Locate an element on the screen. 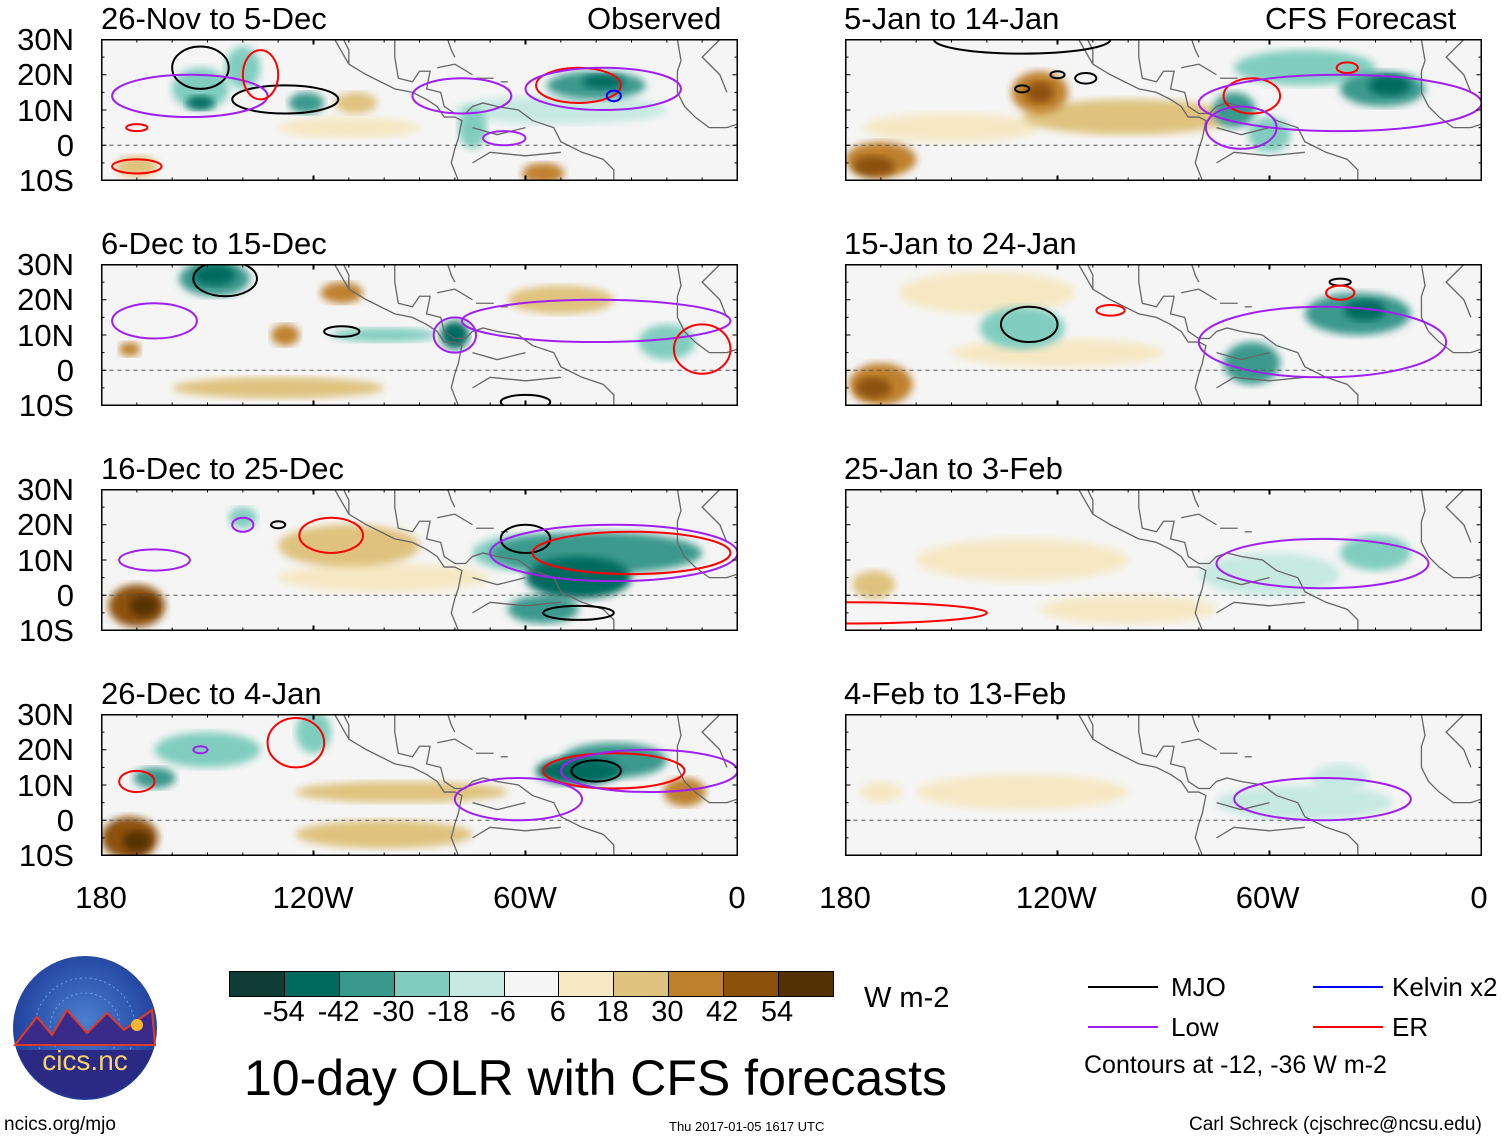 The width and height of the screenshot is (1510, 1142). panel-title: 26-Dec to 4-Jan is located at coordinates (211, 693).